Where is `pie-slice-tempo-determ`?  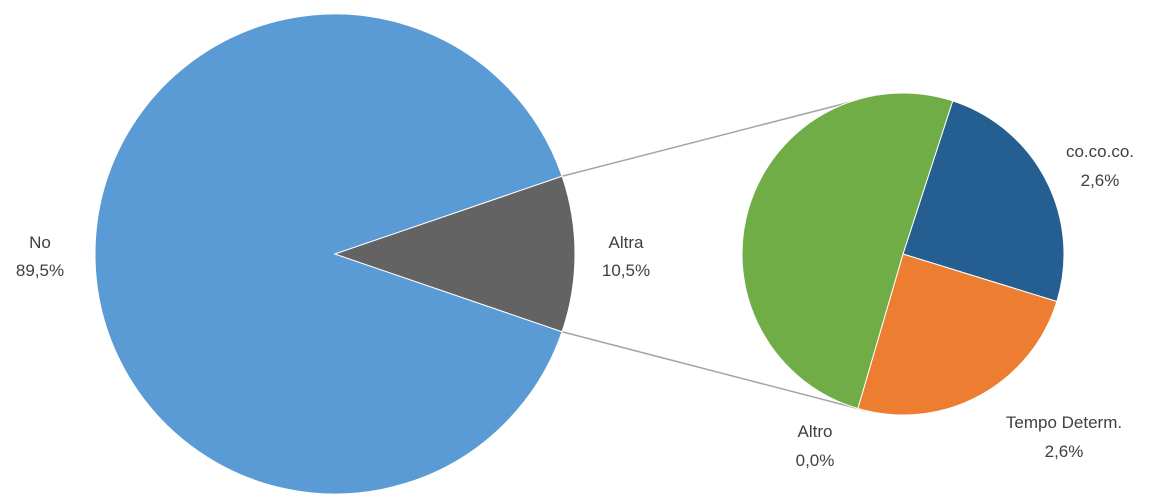
pie-slice-tempo-determ is located at coordinates (957, 334).